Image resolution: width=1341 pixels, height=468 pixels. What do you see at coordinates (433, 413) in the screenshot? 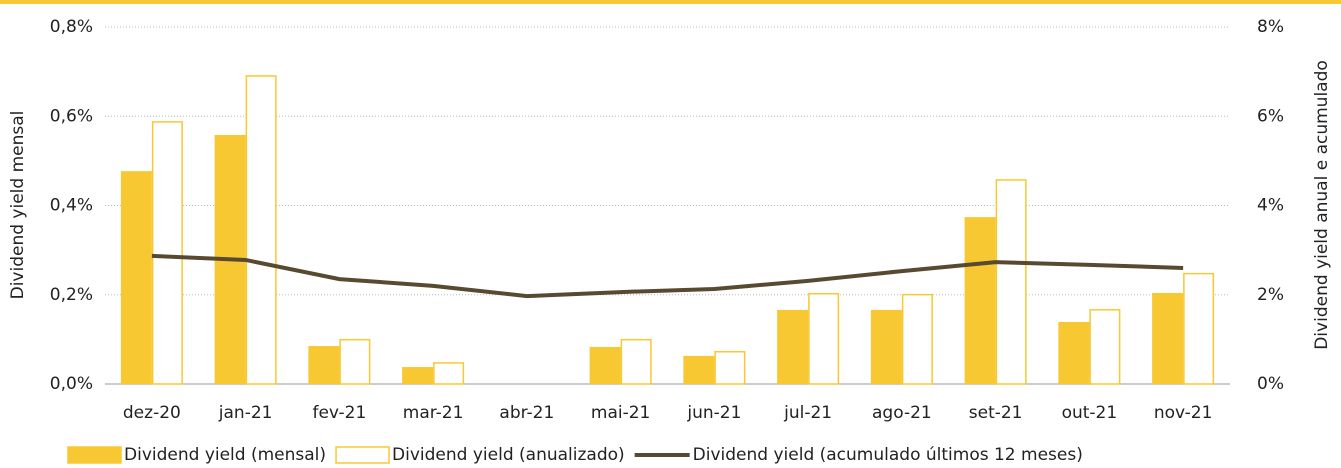
I see `x-tick-label: mar-21` at bounding box center [433, 413].